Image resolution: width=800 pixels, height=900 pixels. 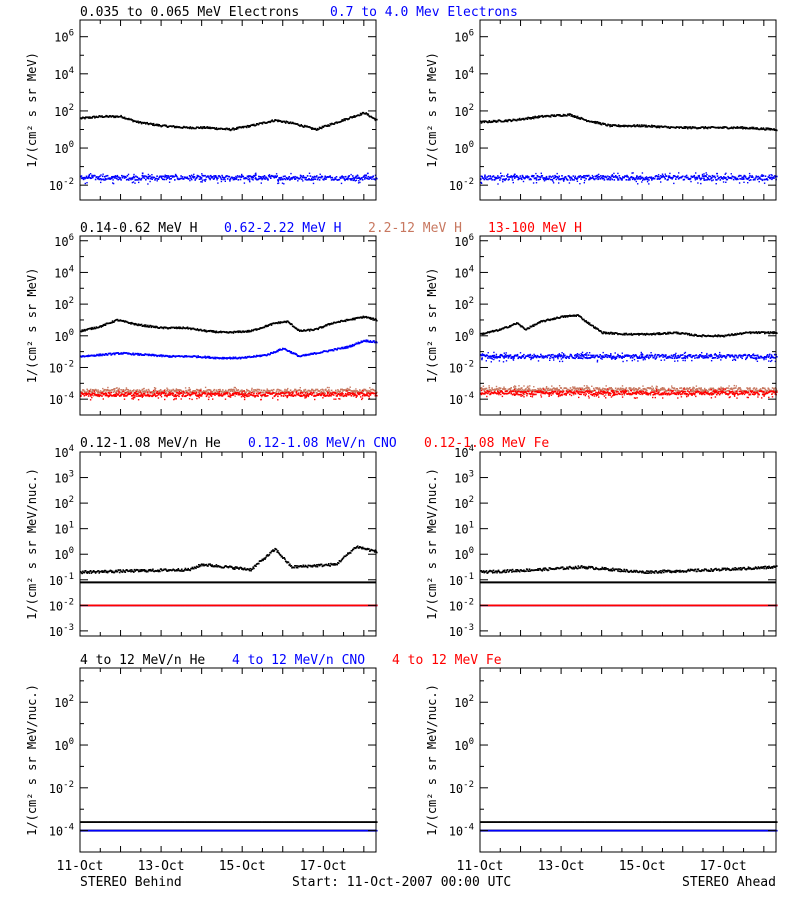 What do you see at coordinates (464, 148) in the screenshot?
I see `y-tick-label: 100` at bounding box center [464, 148].